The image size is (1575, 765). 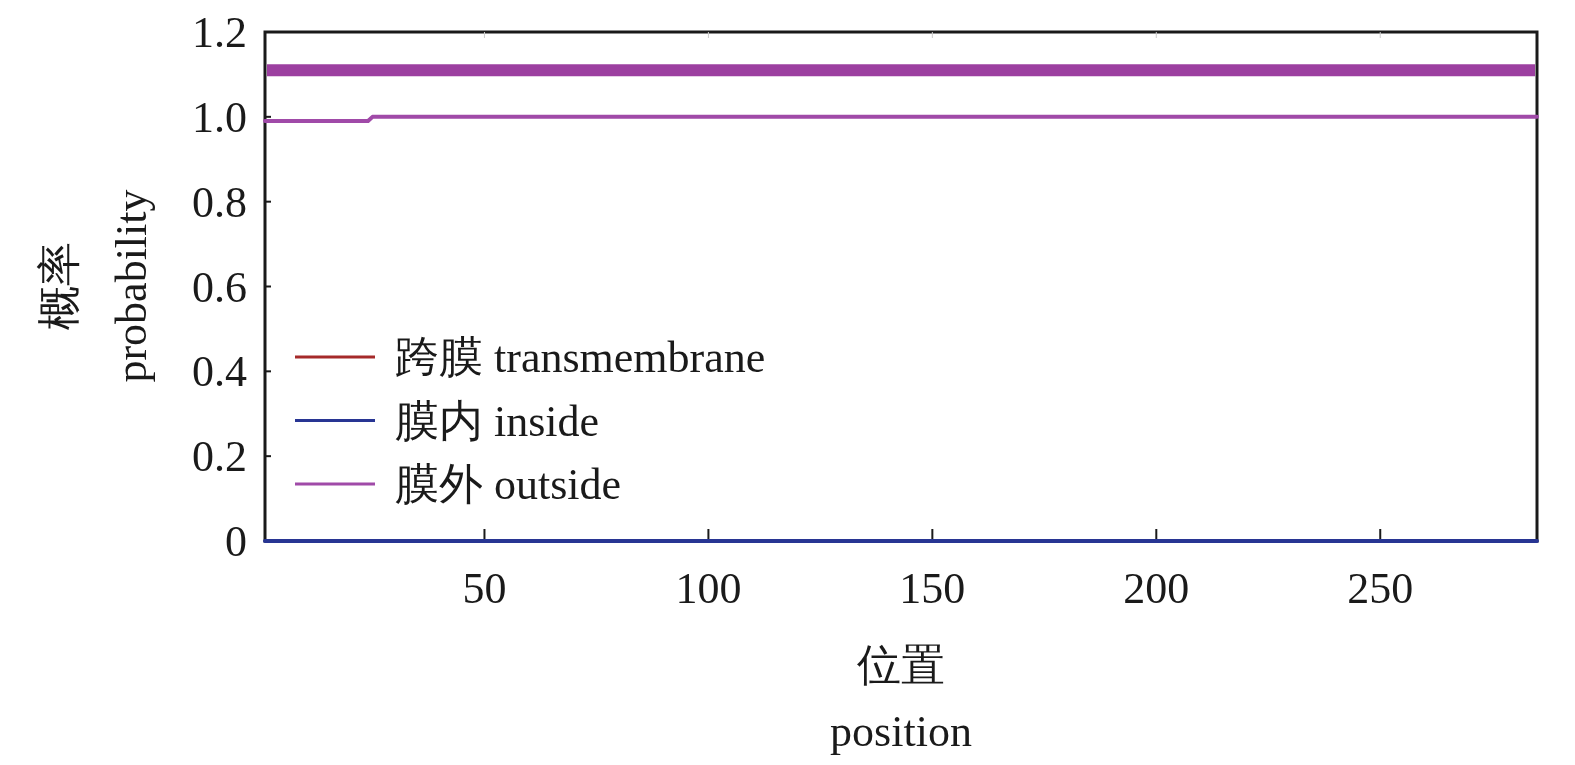 What do you see at coordinates (1380, 588) in the screenshot?
I see `x-tick-label: 250` at bounding box center [1380, 588].